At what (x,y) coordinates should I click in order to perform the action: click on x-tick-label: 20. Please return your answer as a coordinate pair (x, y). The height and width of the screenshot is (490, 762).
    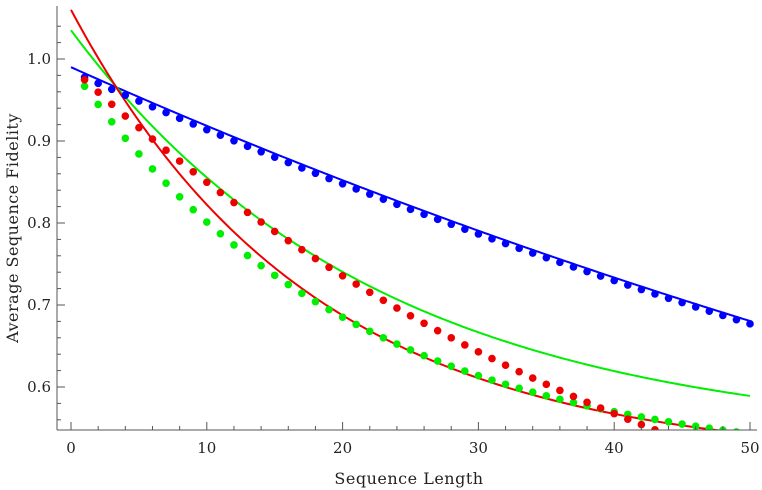
    Looking at the image, I should click on (342, 448).